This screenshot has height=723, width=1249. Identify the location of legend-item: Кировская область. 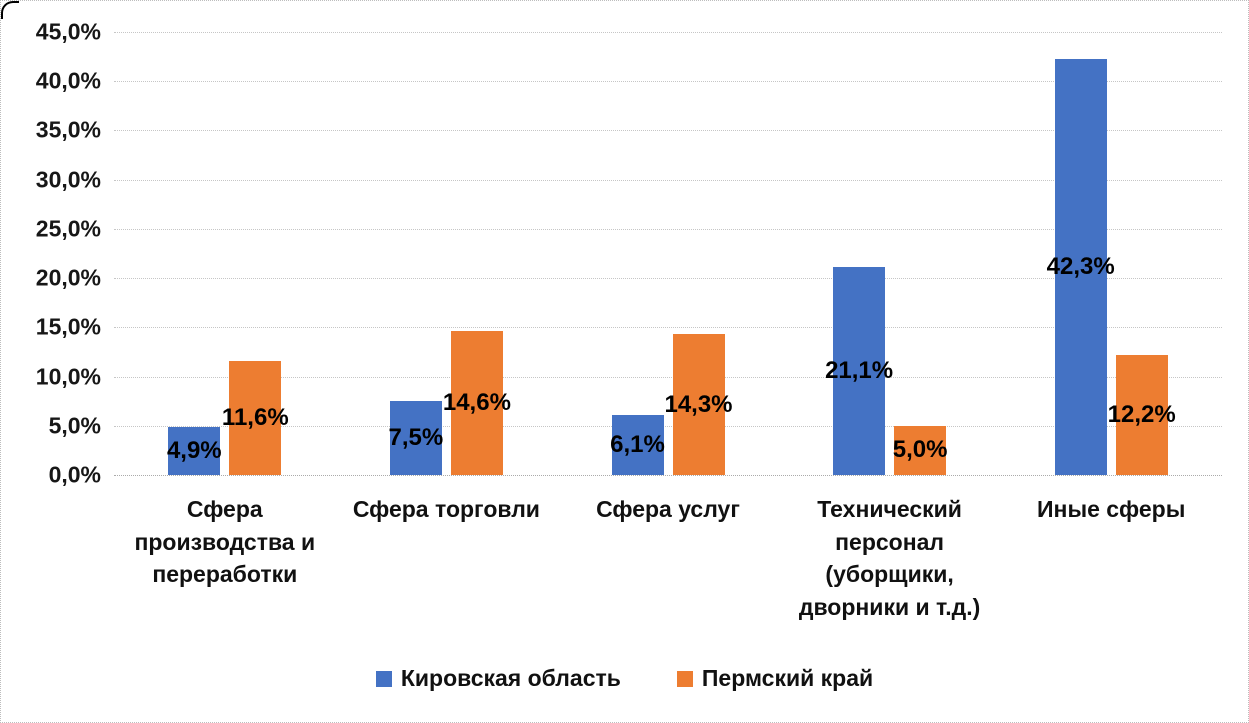
(498, 678).